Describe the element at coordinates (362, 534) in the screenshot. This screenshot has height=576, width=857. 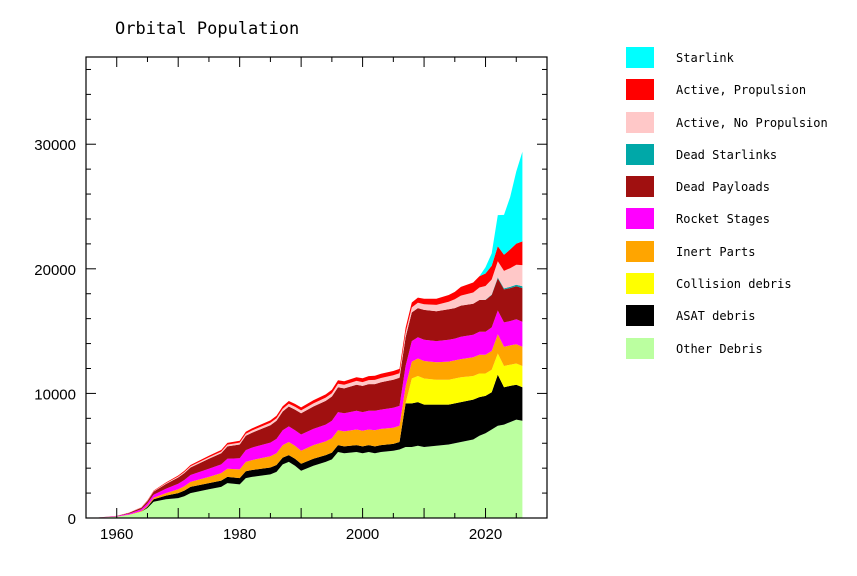
I see `x-tick-label: 2000` at that location.